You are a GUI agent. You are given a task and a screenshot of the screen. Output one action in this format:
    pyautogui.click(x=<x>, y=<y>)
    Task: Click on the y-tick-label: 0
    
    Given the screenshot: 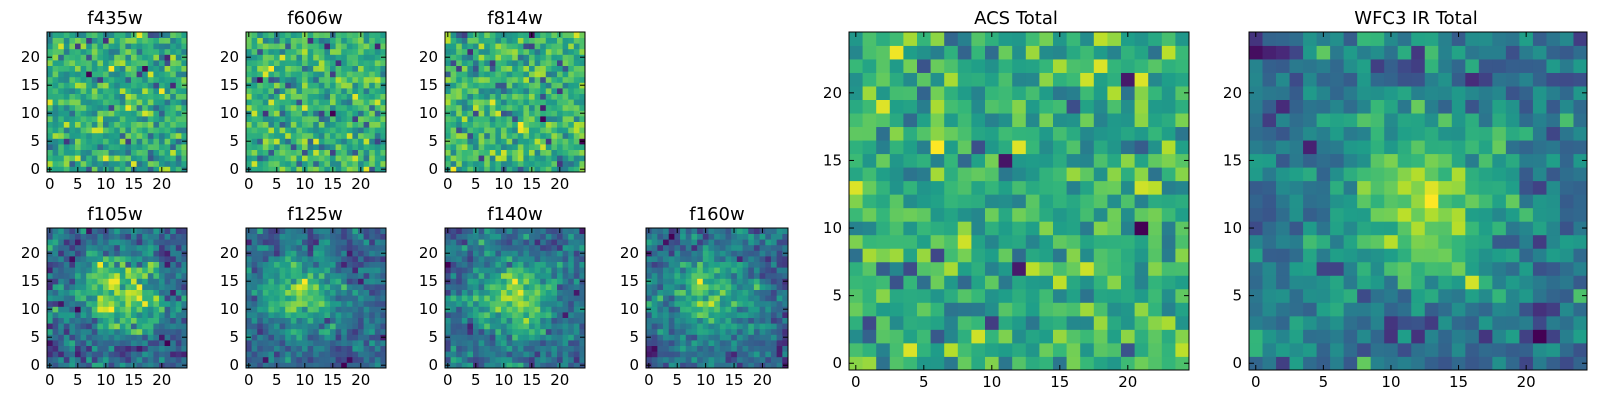 What is the action you would take?
    pyautogui.click(x=35, y=169)
    